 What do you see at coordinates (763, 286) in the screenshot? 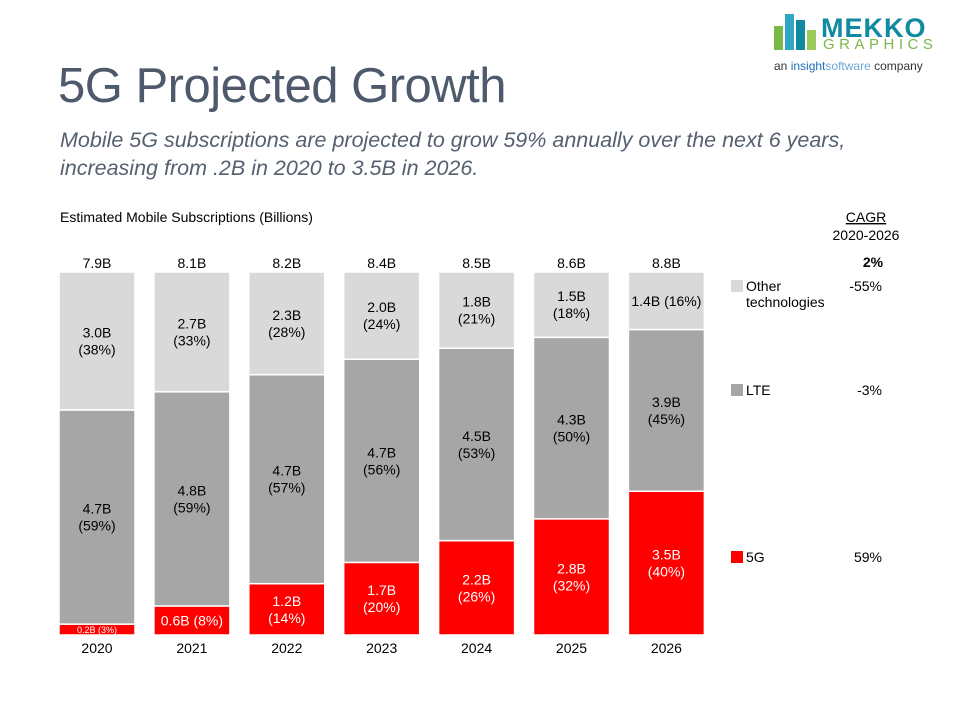
I see `legend-label-other: Other` at bounding box center [763, 286].